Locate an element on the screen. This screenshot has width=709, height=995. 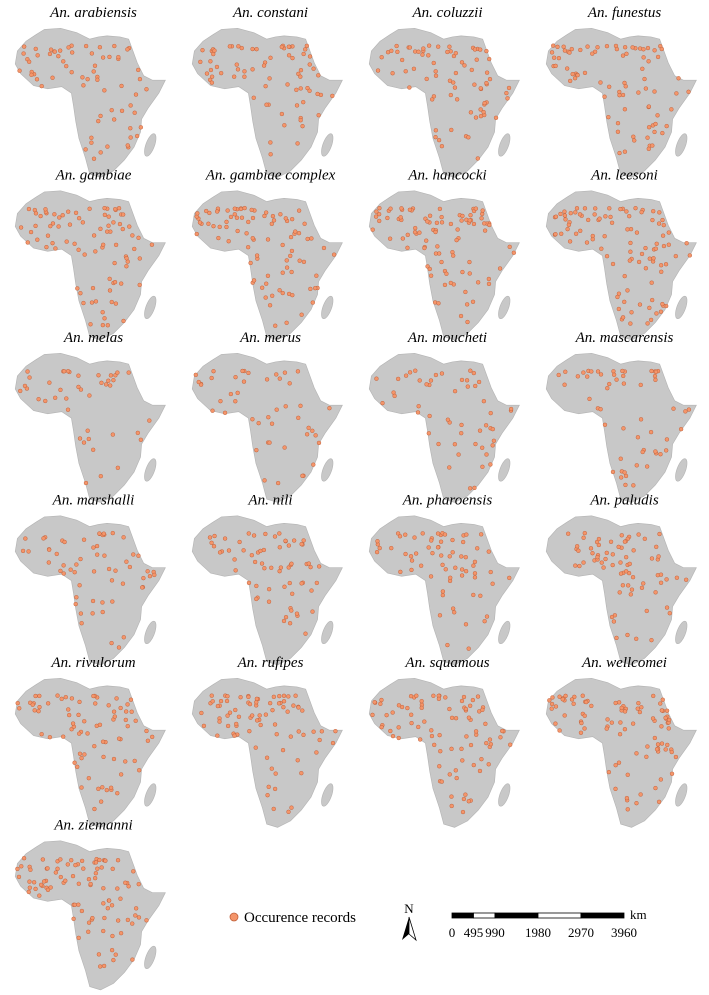
africa-map is located at coordinates (90, 752).